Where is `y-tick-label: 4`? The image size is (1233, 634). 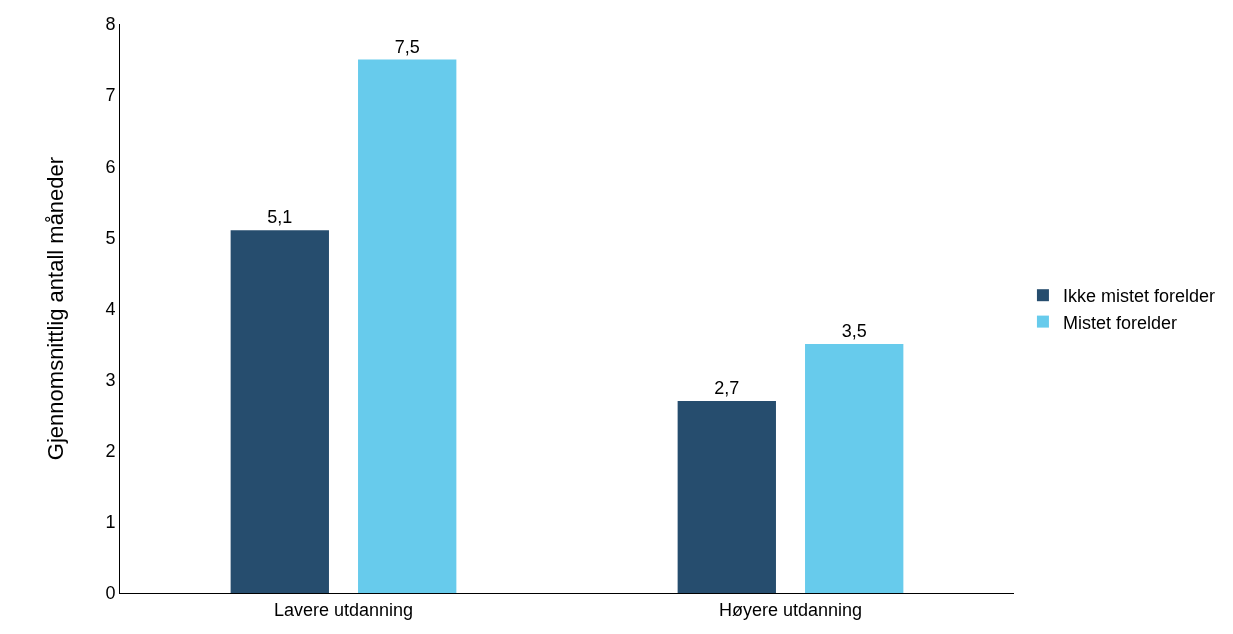
y-tick-label: 4 is located at coordinates (110, 308).